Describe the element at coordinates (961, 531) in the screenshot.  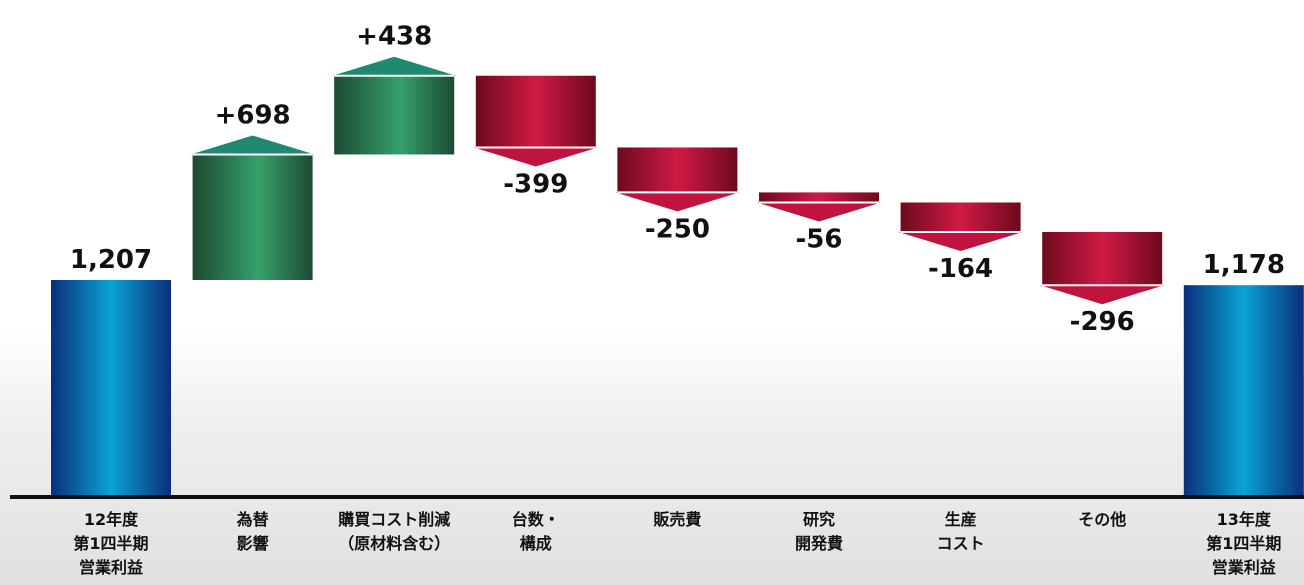
I see `category-label: 生産コスト` at that location.